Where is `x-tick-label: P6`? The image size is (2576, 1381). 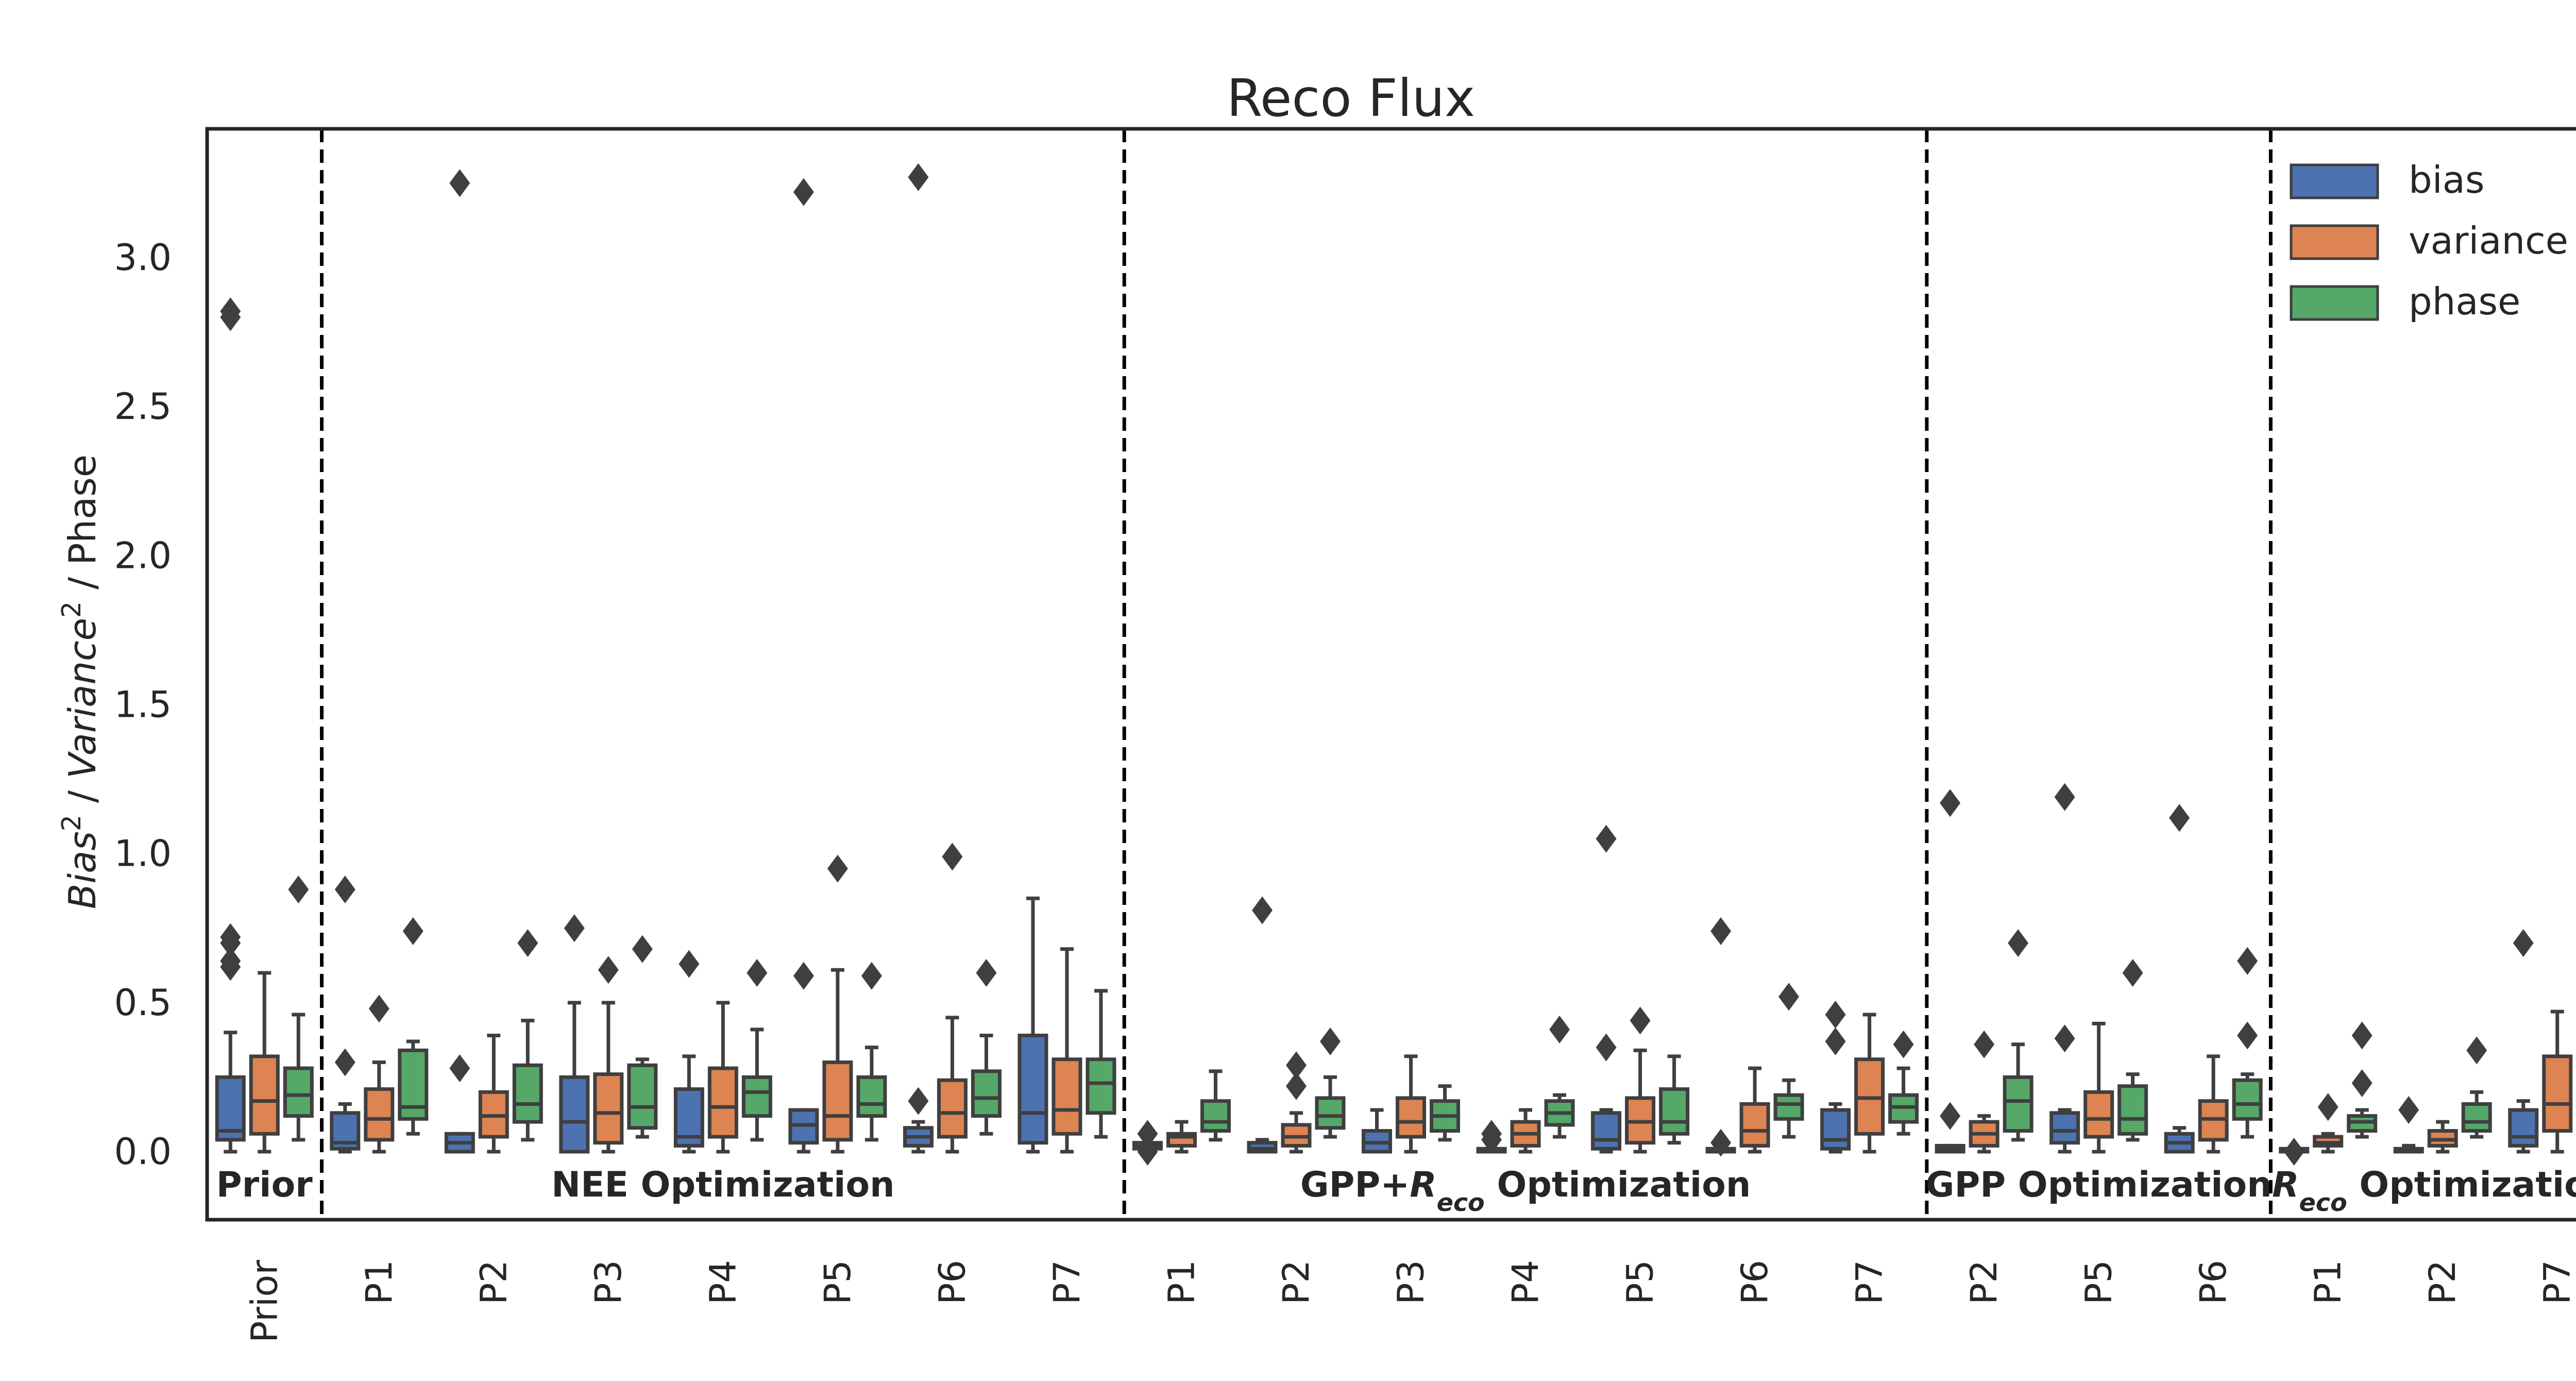 x-tick-label: P6 is located at coordinates (952, 1282).